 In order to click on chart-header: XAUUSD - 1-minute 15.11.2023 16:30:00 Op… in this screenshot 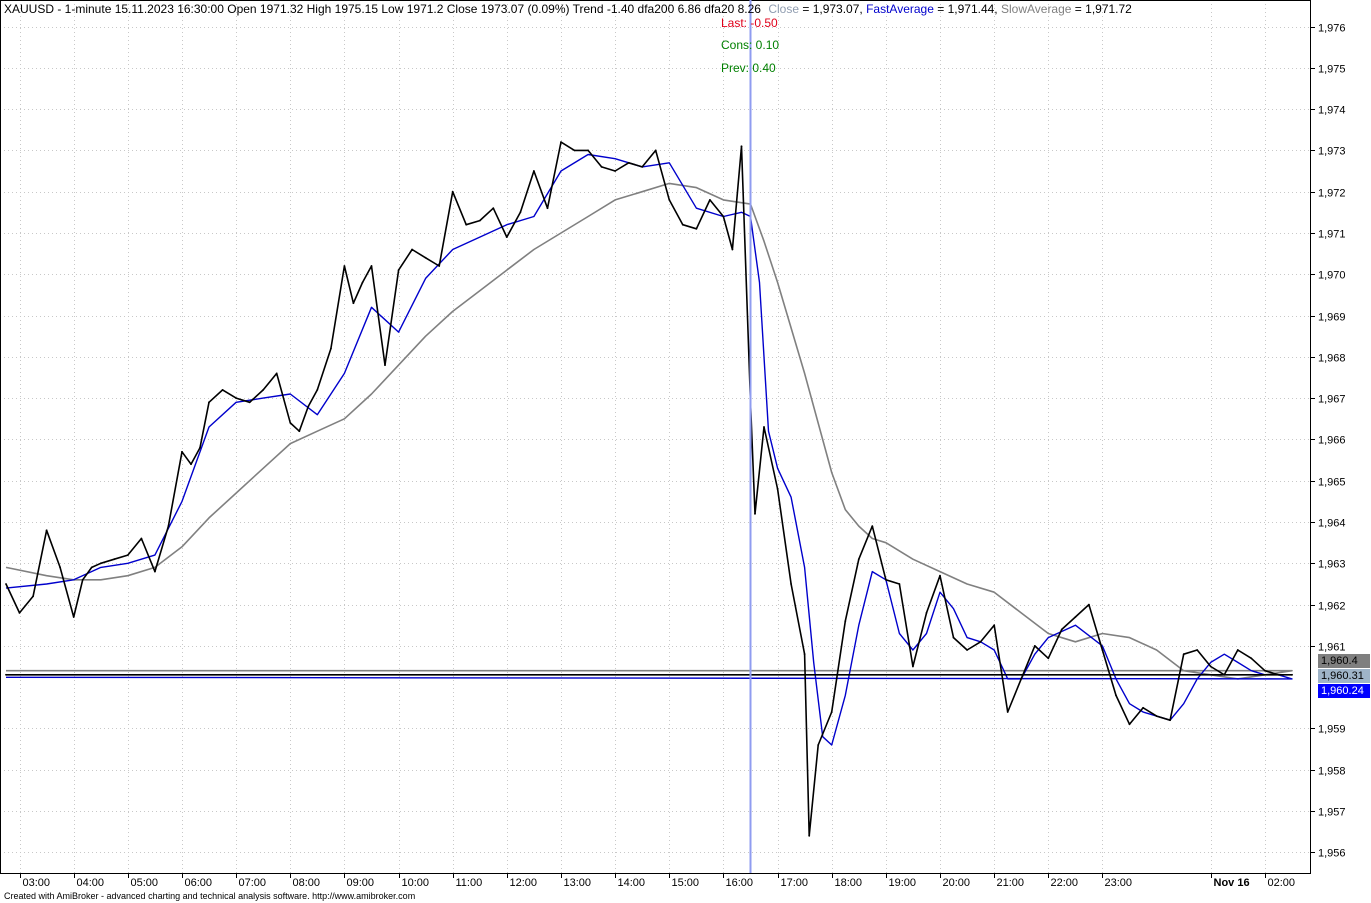, I will do `click(568, 9)`.